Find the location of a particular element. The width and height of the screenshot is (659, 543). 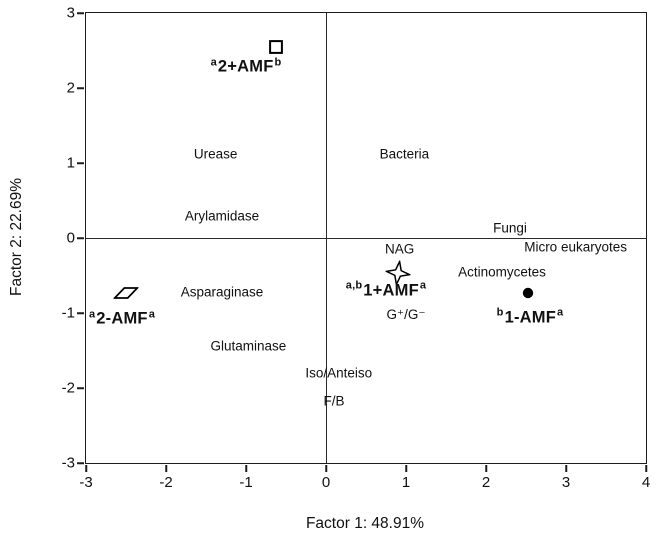

treatment-1-minus-amf-marker is located at coordinates (528, 293).